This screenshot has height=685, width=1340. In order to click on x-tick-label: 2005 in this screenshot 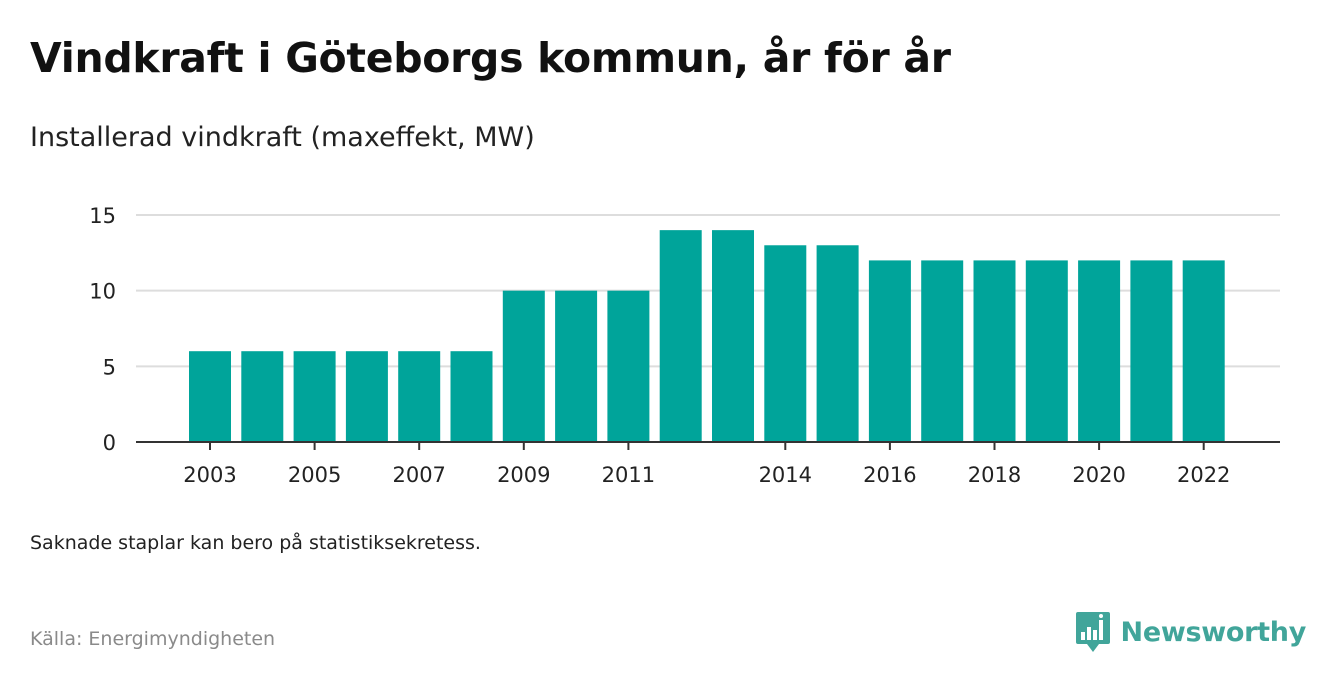, I will do `click(314, 475)`.